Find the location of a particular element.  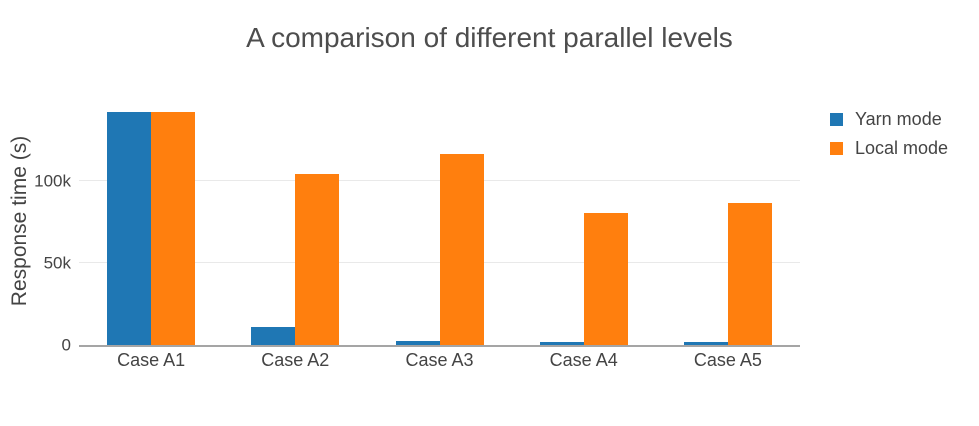

legend-item-yarn-mode: Yarn mode is located at coordinates (889, 119).